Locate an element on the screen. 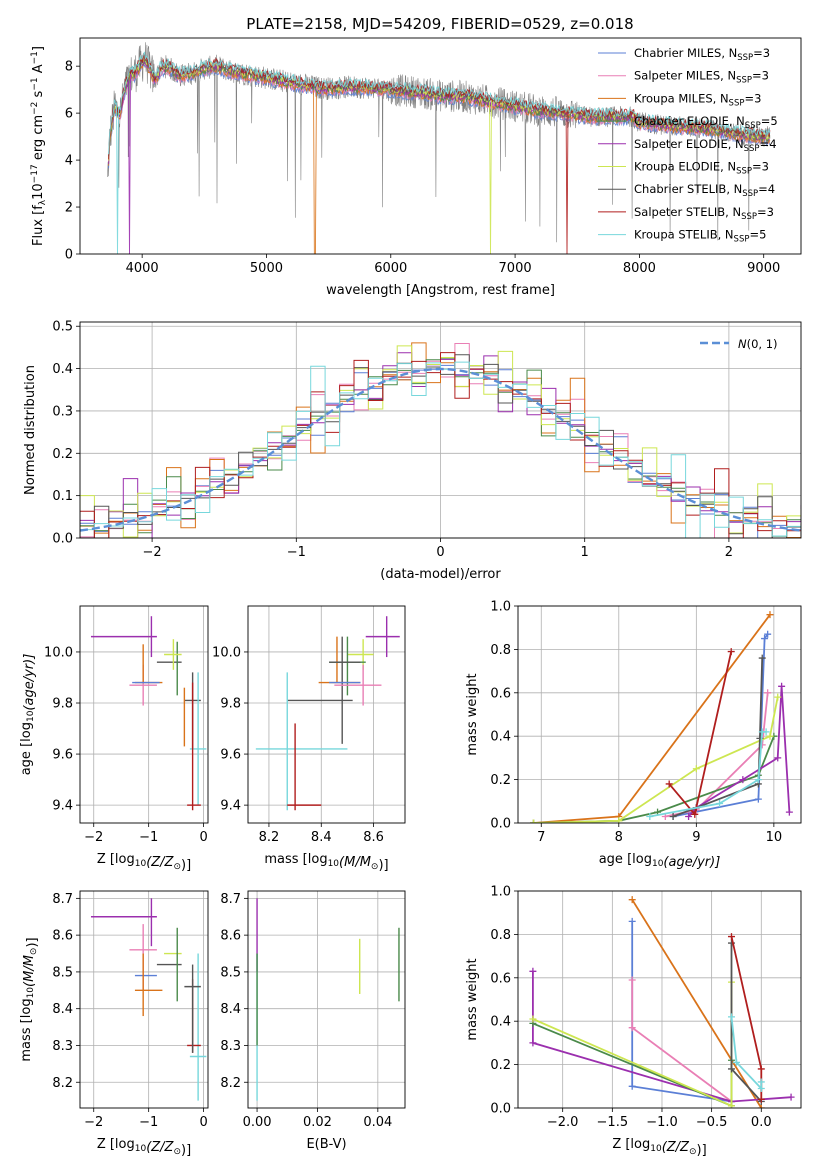 Image resolution: width=819 pixels, height=1170 pixels. x-tick-label: 8.6 is located at coordinates (373, 837).